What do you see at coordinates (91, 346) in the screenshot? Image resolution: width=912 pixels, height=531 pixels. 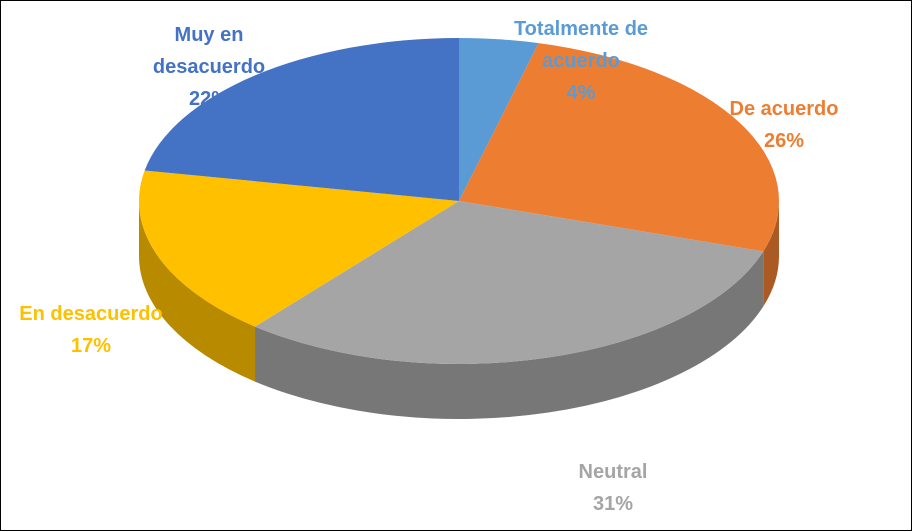 I see `value-label: 17%` at bounding box center [91, 346].